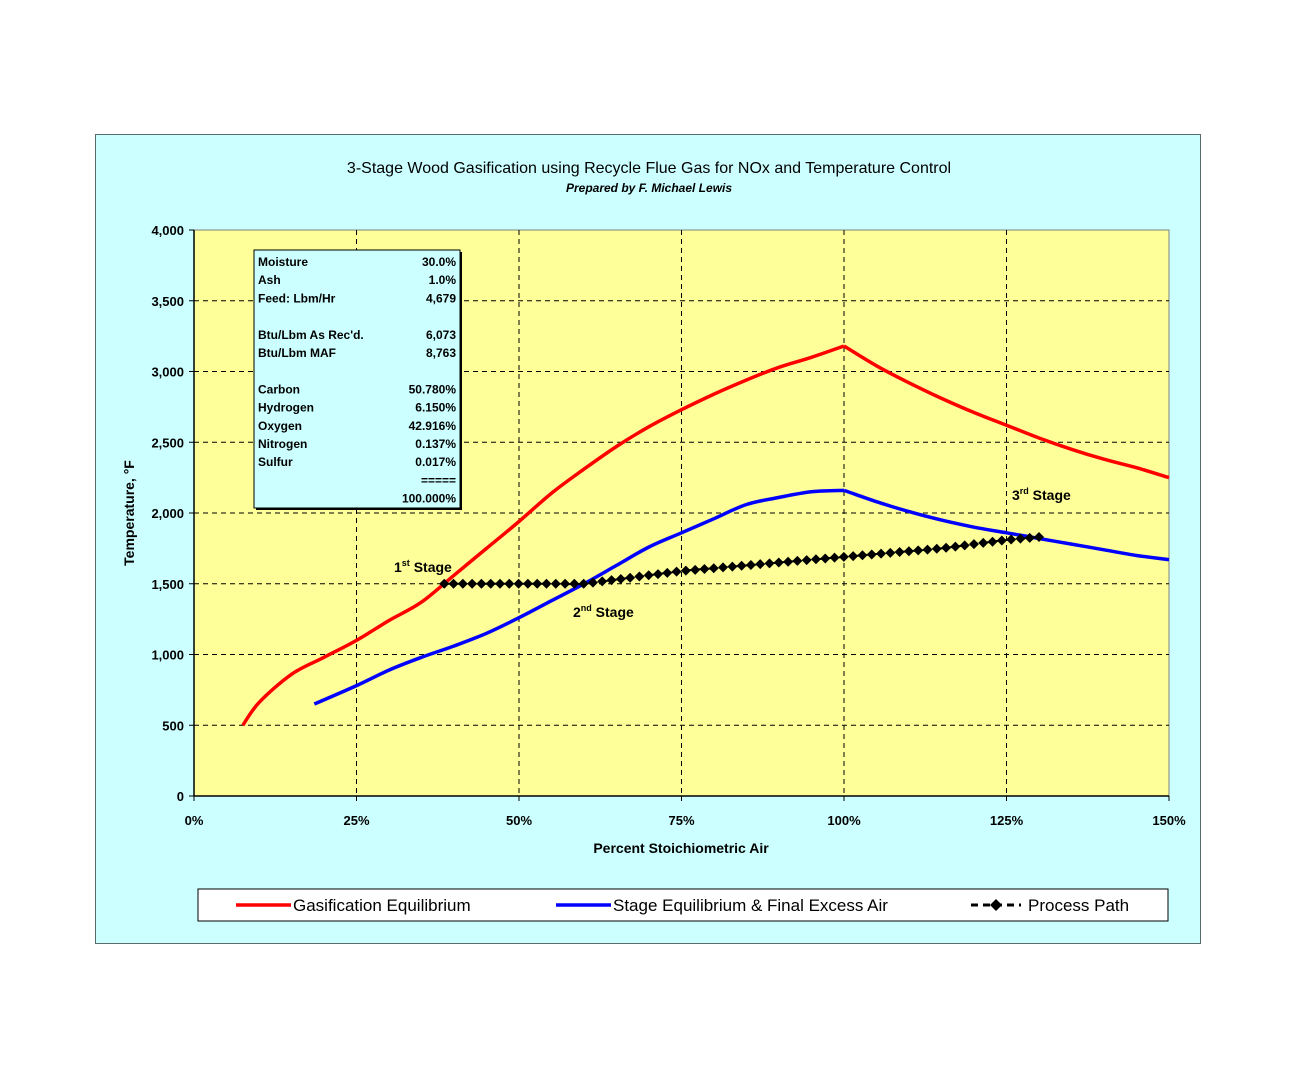 The width and height of the screenshot is (1298, 1080). Describe the element at coordinates (167, 513) in the screenshot. I see `y-tick-label: 2,000` at that location.